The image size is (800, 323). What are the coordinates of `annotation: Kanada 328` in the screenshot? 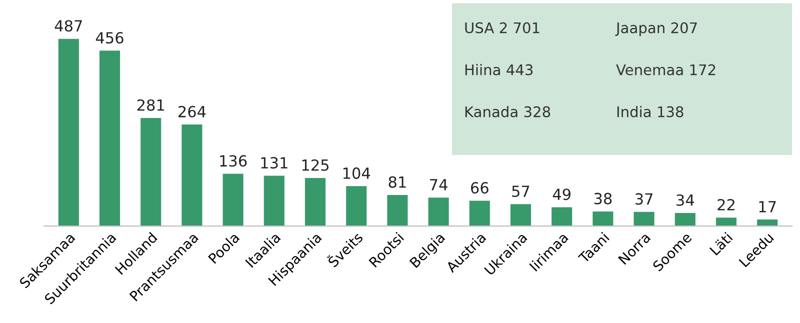 It's located at (507, 112).